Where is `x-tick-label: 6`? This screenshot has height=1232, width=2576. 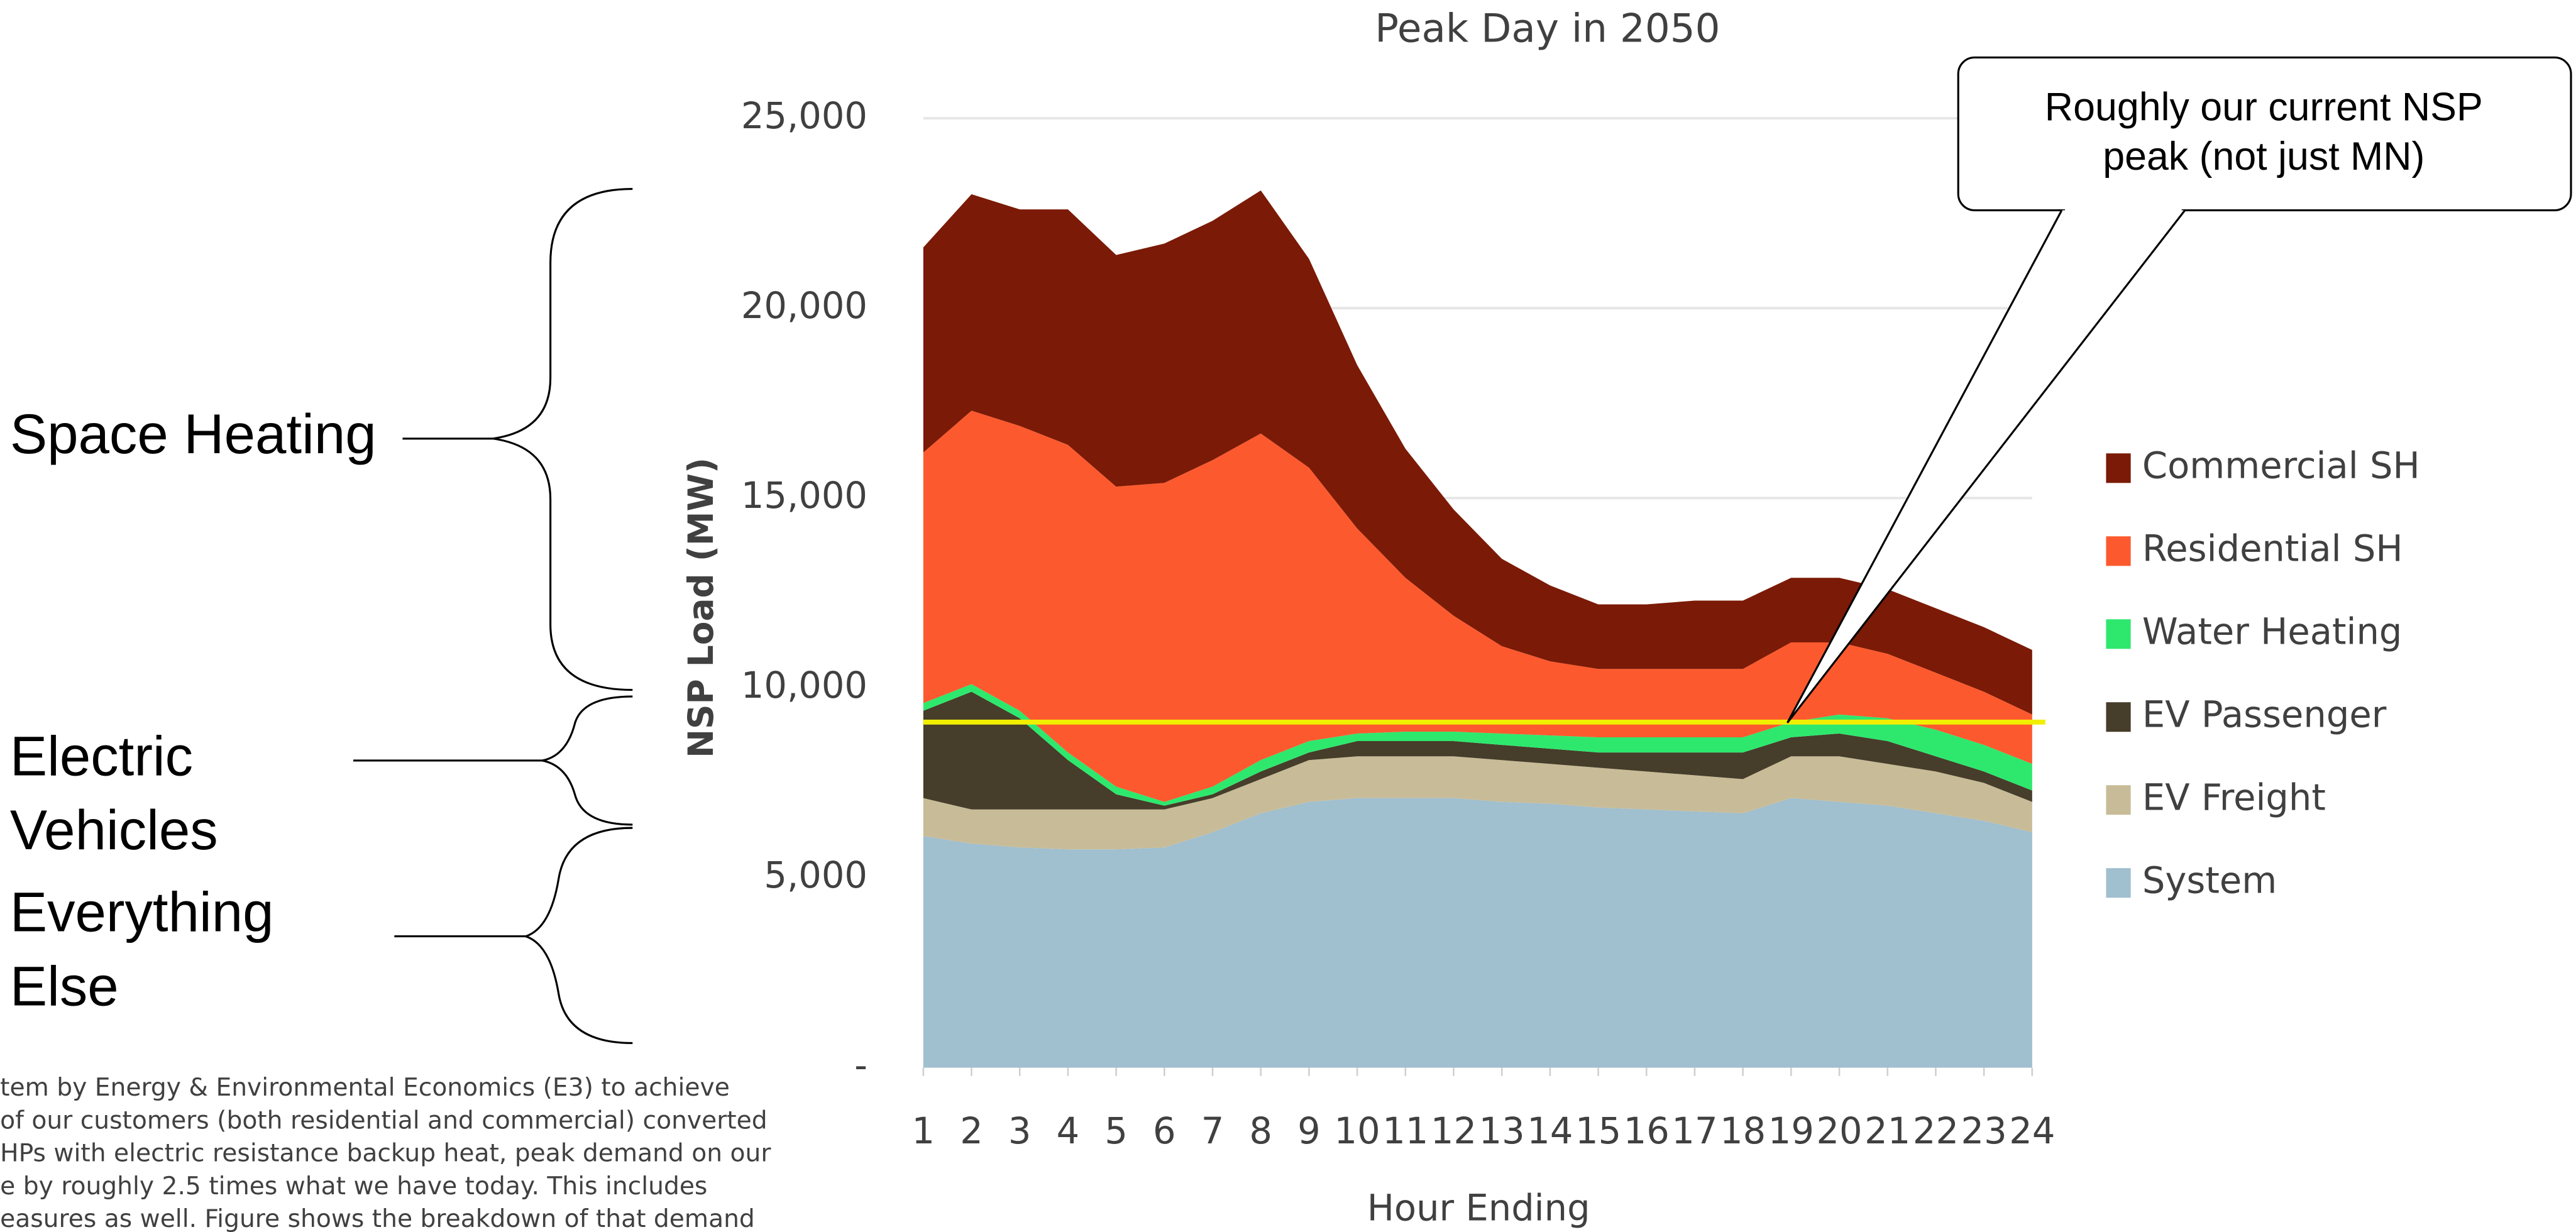
x-tick-label: 6 is located at coordinates (1165, 1131).